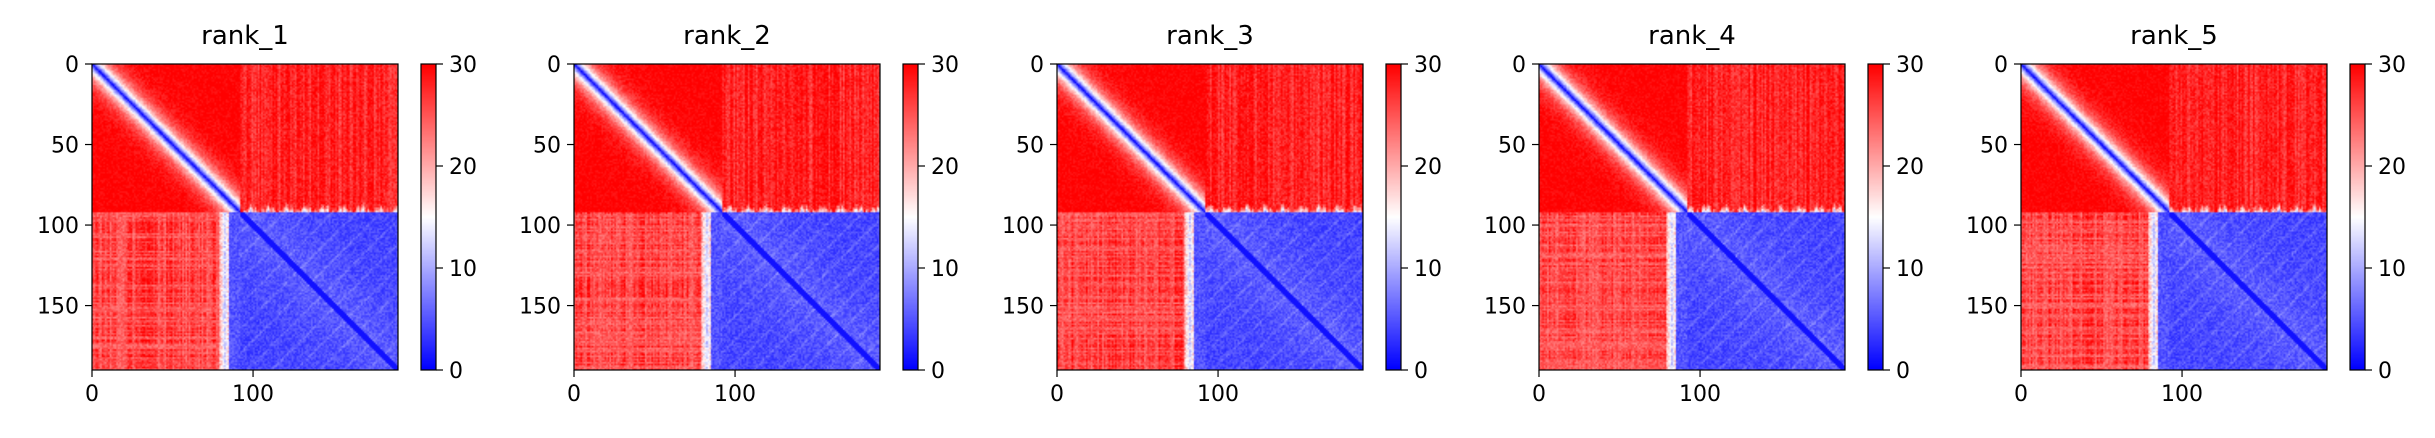  Describe the element at coordinates (1692, 36) in the screenshot. I see `panel-title: rank_4` at that location.